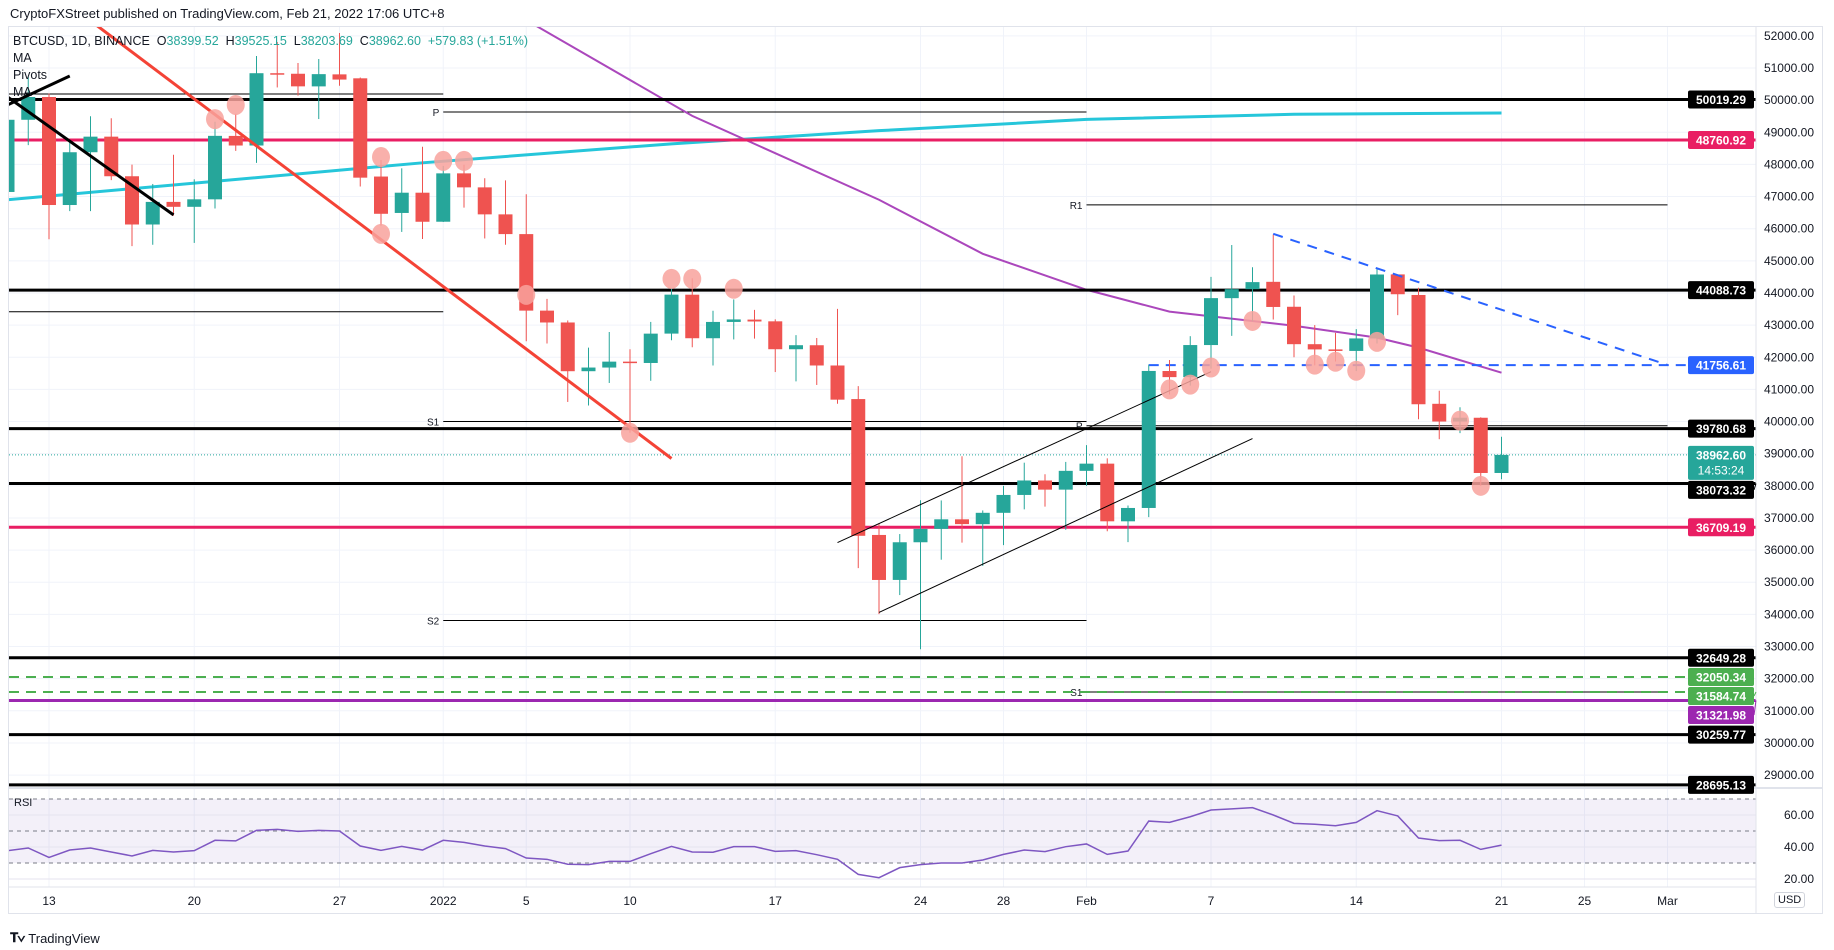 Image resolution: width=1834 pixels, height=950 pixels. Describe the element at coordinates (1789, 647) in the screenshot. I see `price-tick-label: 33000.00` at that location.